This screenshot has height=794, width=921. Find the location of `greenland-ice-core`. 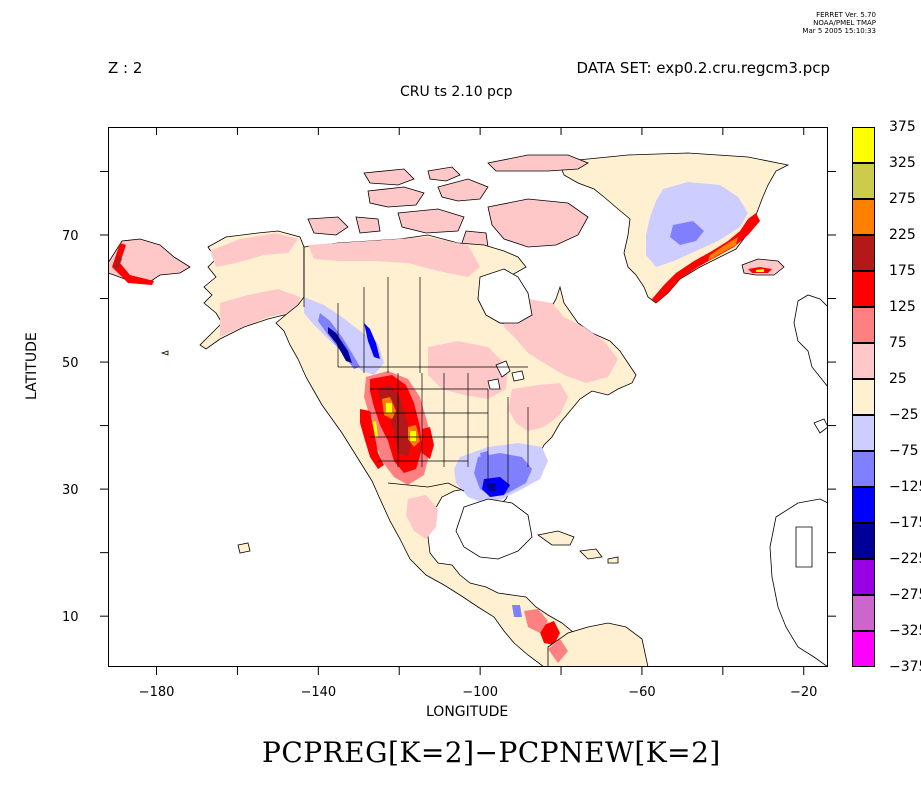

greenland-ice-core is located at coordinates (687, 233).